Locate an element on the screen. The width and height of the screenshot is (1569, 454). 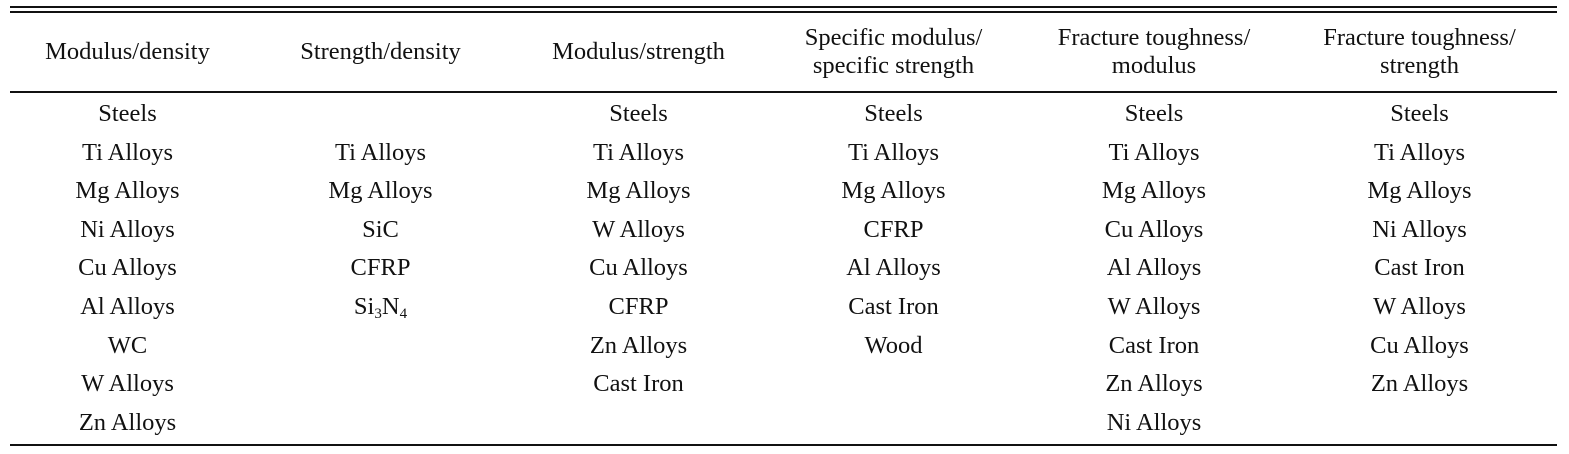
header-fracture-toughness-modulus: Fracture toughness/ modulus is located at coordinates (1154, 51).